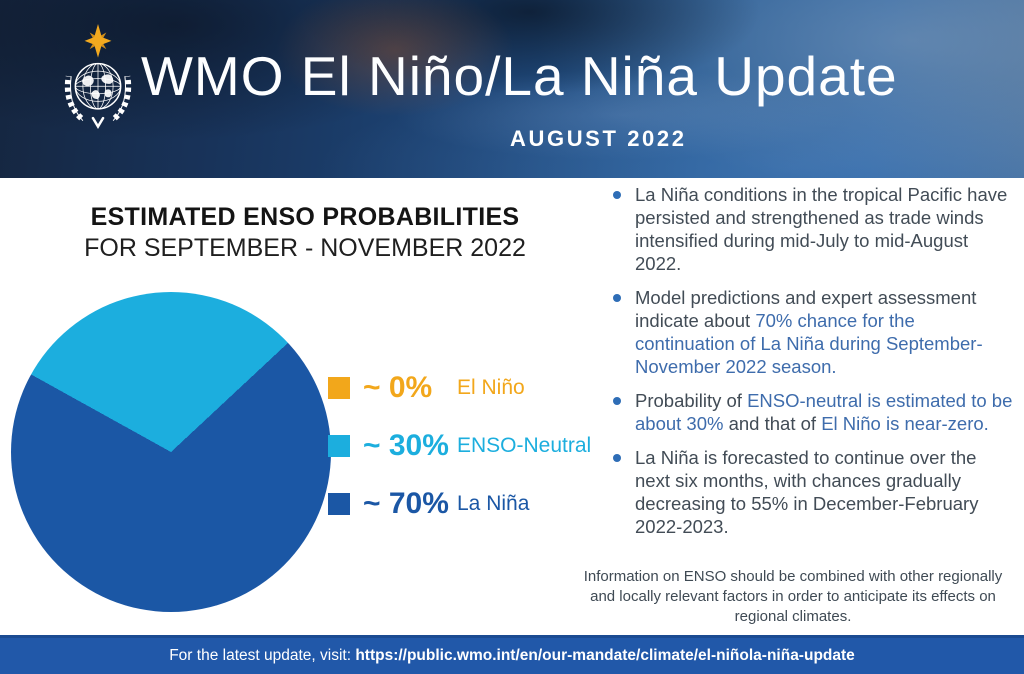  What do you see at coordinates (98, 41) in the screenshot?
I see `compass-star-icon` at bounding box center [98, 41].